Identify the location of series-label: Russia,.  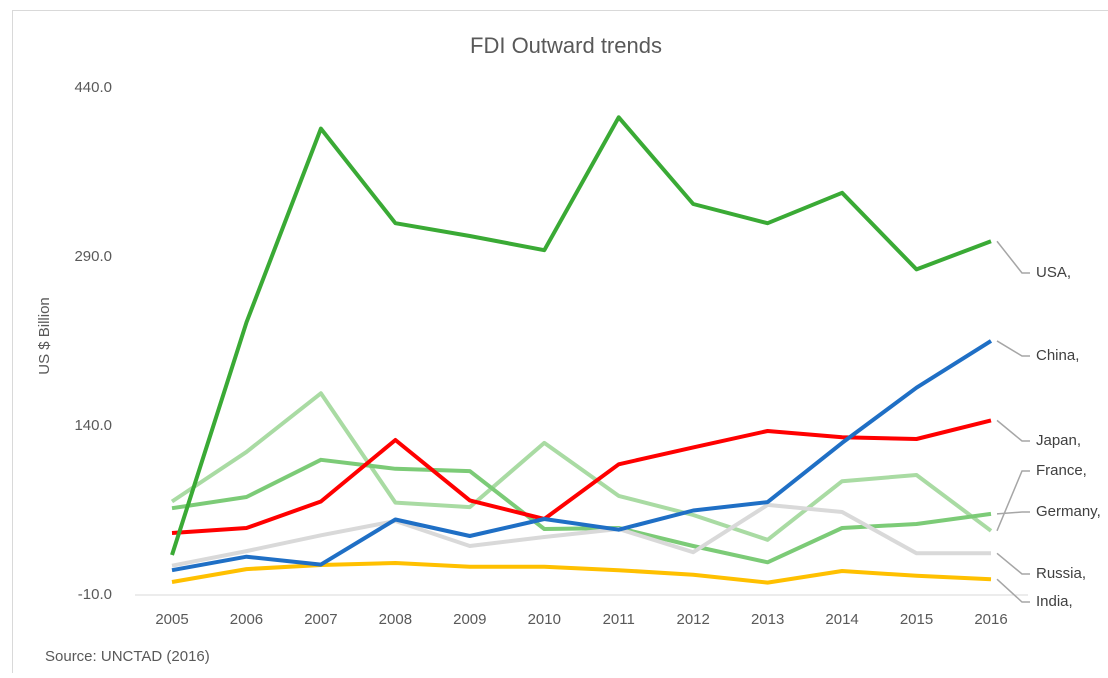
(1061, 573).